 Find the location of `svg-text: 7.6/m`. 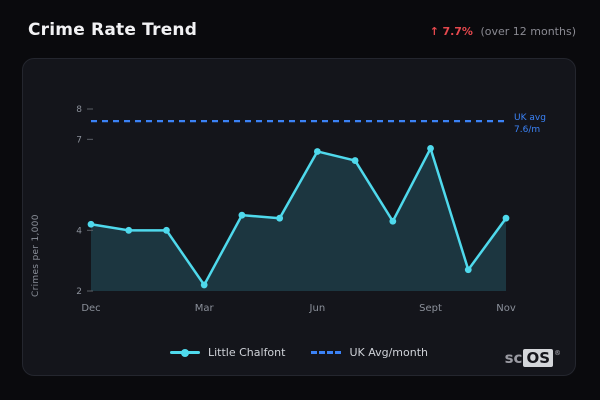

svg-text: 7.6/m is located at coordinates (527, 130).